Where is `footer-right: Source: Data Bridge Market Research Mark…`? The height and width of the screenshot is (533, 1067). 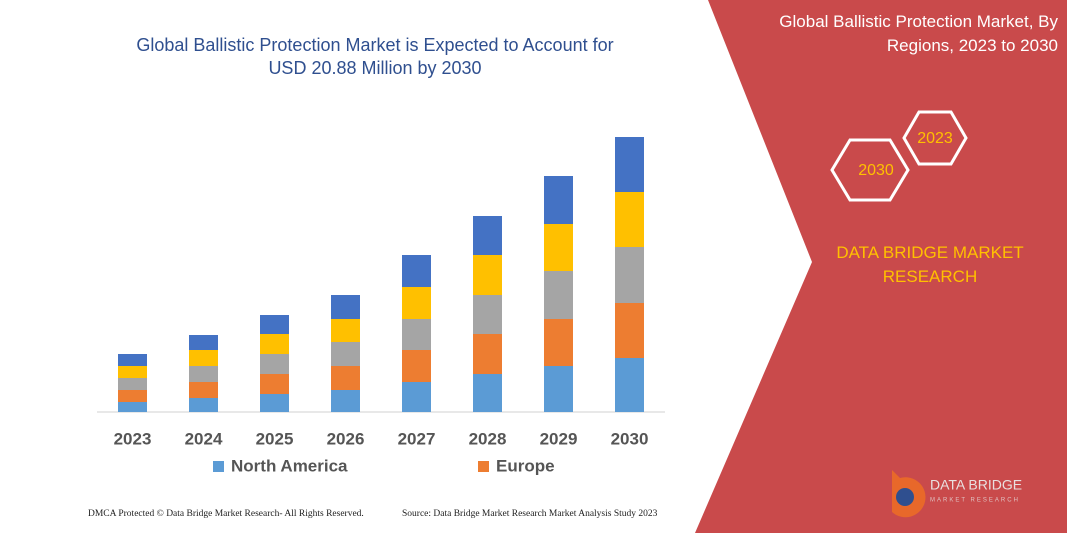
footer-right: Source: Data Bridge Market Research Mark… is located at coordinates (530, 514).